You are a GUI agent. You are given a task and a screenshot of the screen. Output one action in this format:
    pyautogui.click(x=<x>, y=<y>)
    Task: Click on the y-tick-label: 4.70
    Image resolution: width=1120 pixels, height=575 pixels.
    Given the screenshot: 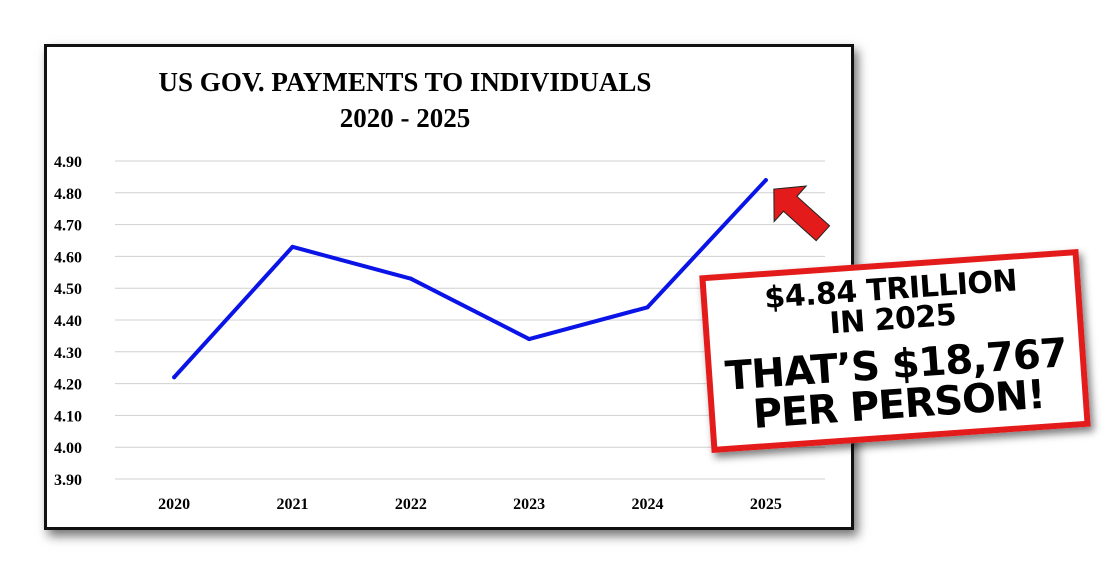 What is the action you would take?
    pyautogui.click(x=68, y=226)
    